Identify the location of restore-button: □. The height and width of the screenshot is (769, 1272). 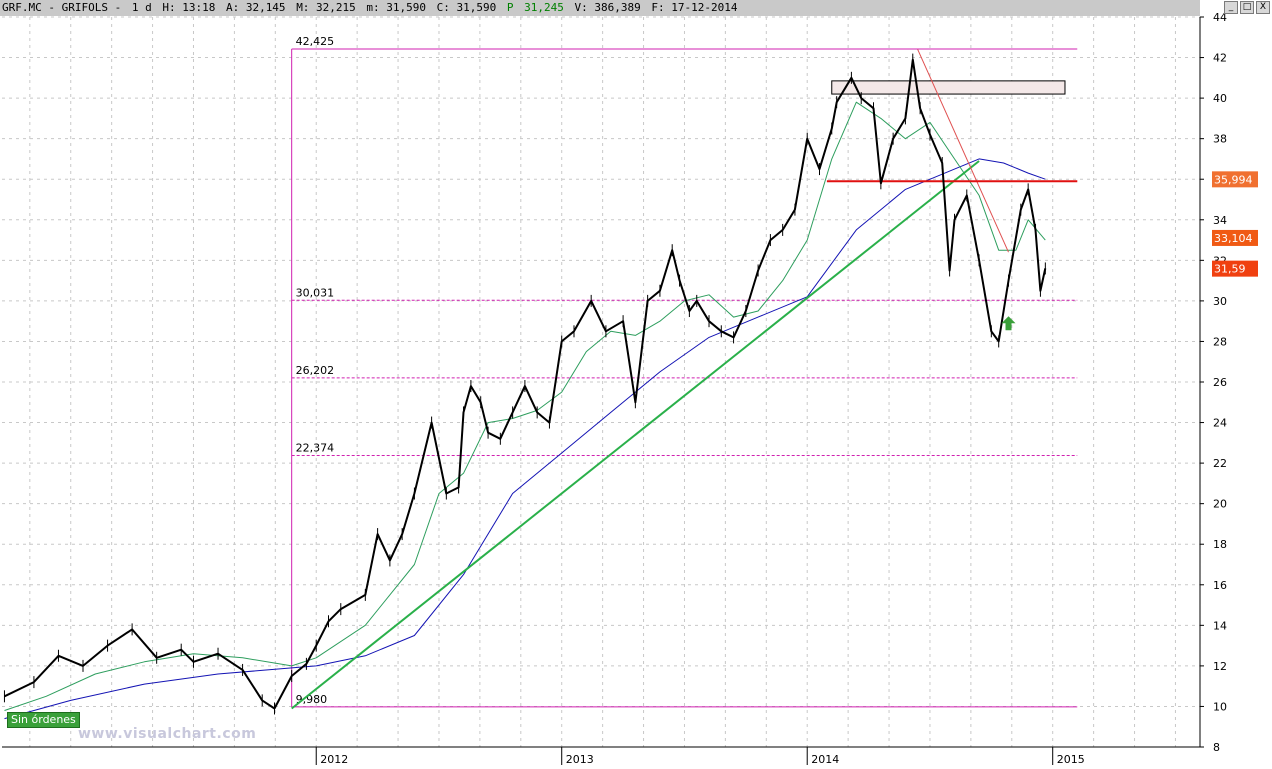
(1247, 7).